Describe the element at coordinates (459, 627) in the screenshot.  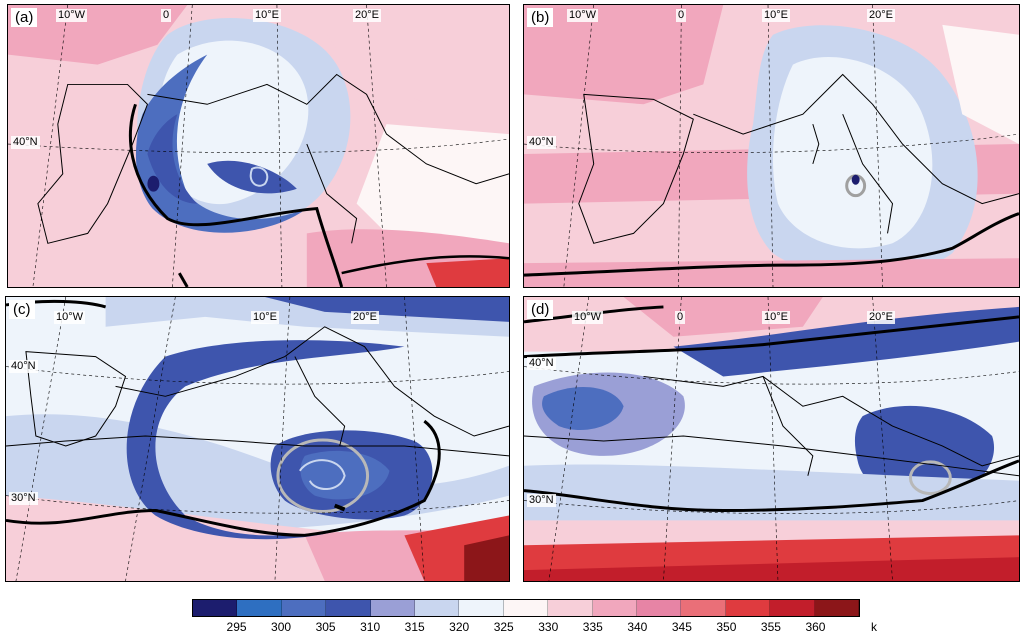
I see `colorbar-tick-label: 320` at that location.